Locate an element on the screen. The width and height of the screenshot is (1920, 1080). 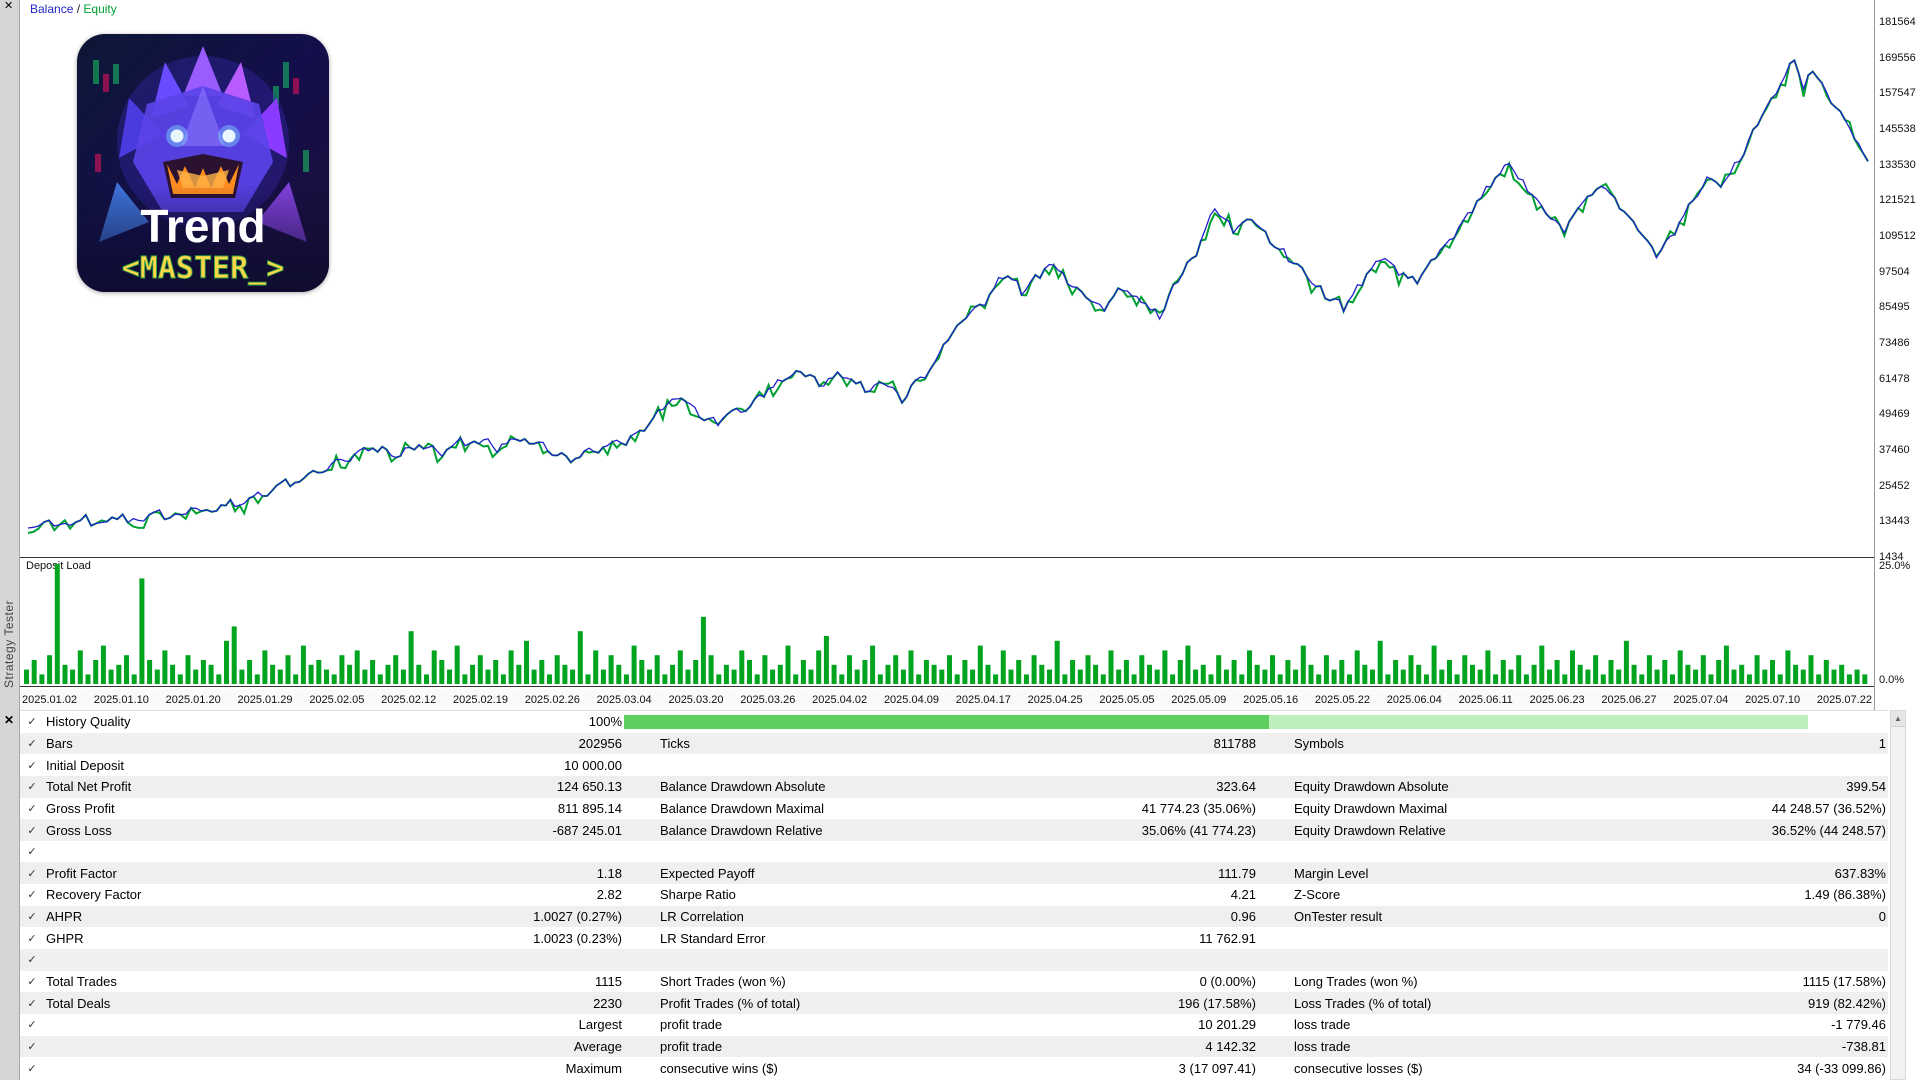
metric-label: GHPR is located at coordinates (65, 938).